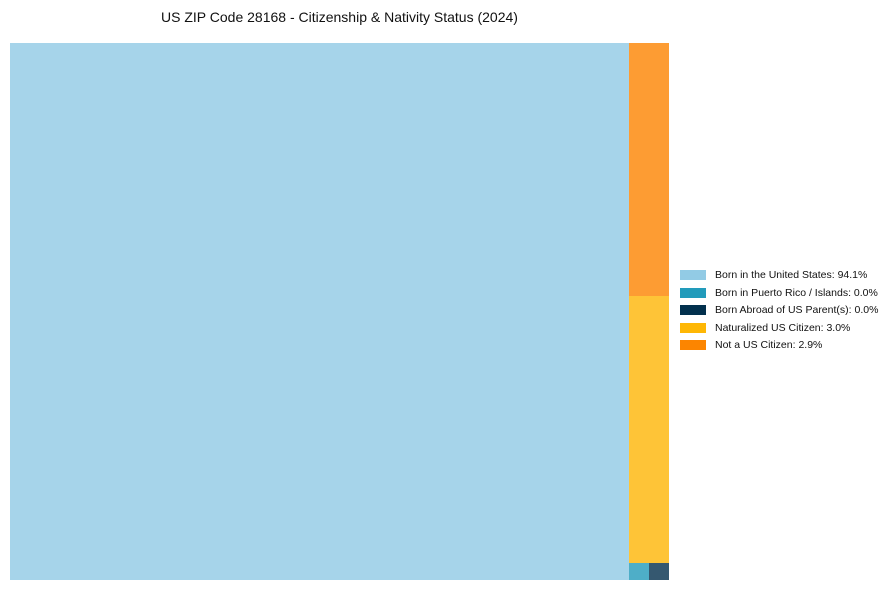 The width and height of the screenshot is (889, 590). Describe the element at coordinates (649, 169) in the screenshot. I see `tile-not-us-citizen` at that location.